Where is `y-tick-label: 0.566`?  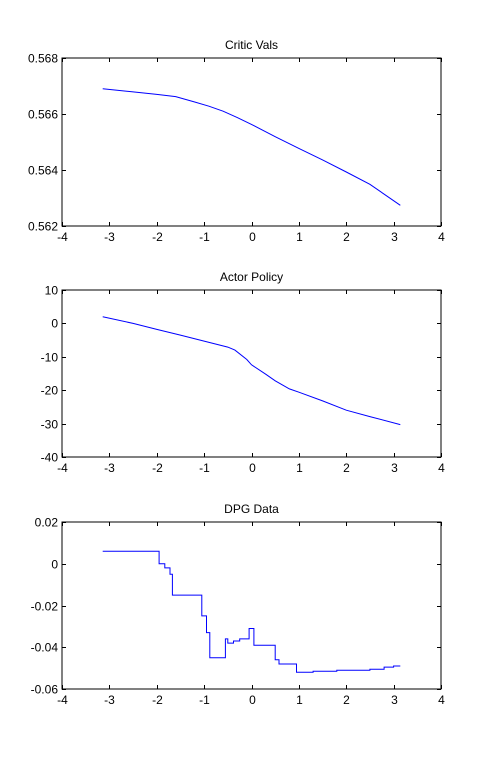 y-tick-label: 0.566 is located at coordinates (43, 115).